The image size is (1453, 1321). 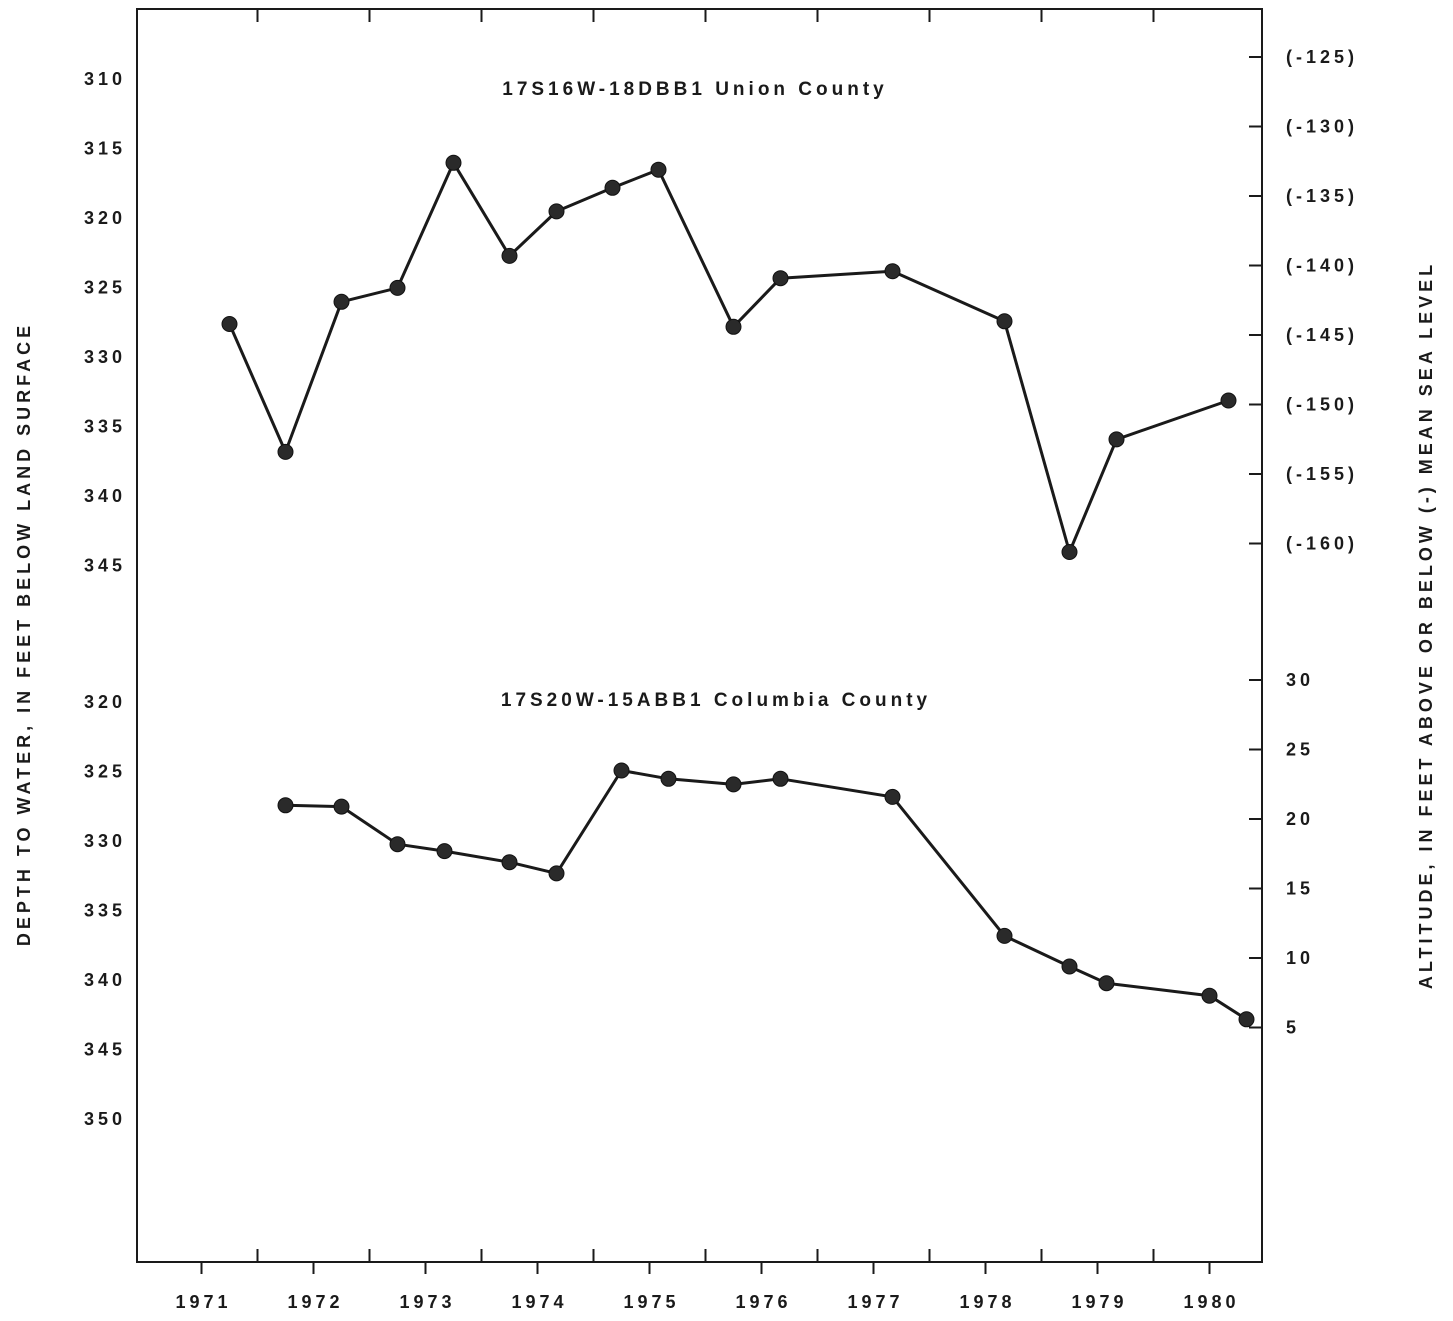 I want to click on altitude-tick-label: 30, so click(x=1300, y=680).